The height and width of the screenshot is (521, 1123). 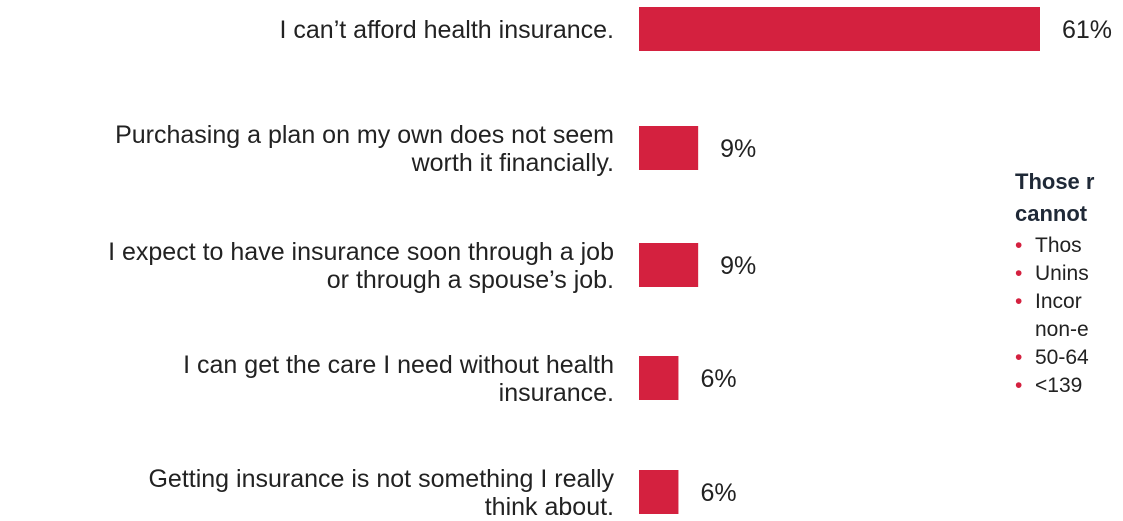 I want to click on side-panel-heading-line-2: cannot, so click(x=1051, y=213).